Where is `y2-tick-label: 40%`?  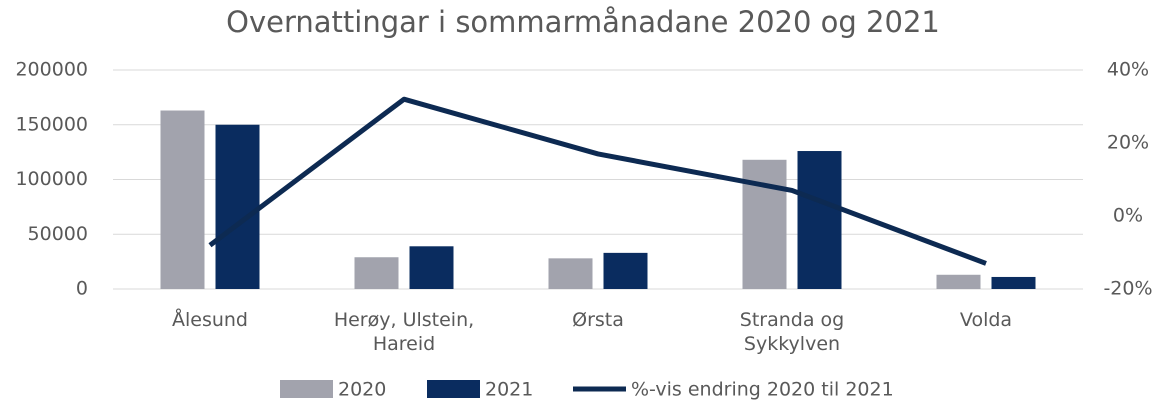
y2-tick-label: 40% is located at coordinates (1128, 70).